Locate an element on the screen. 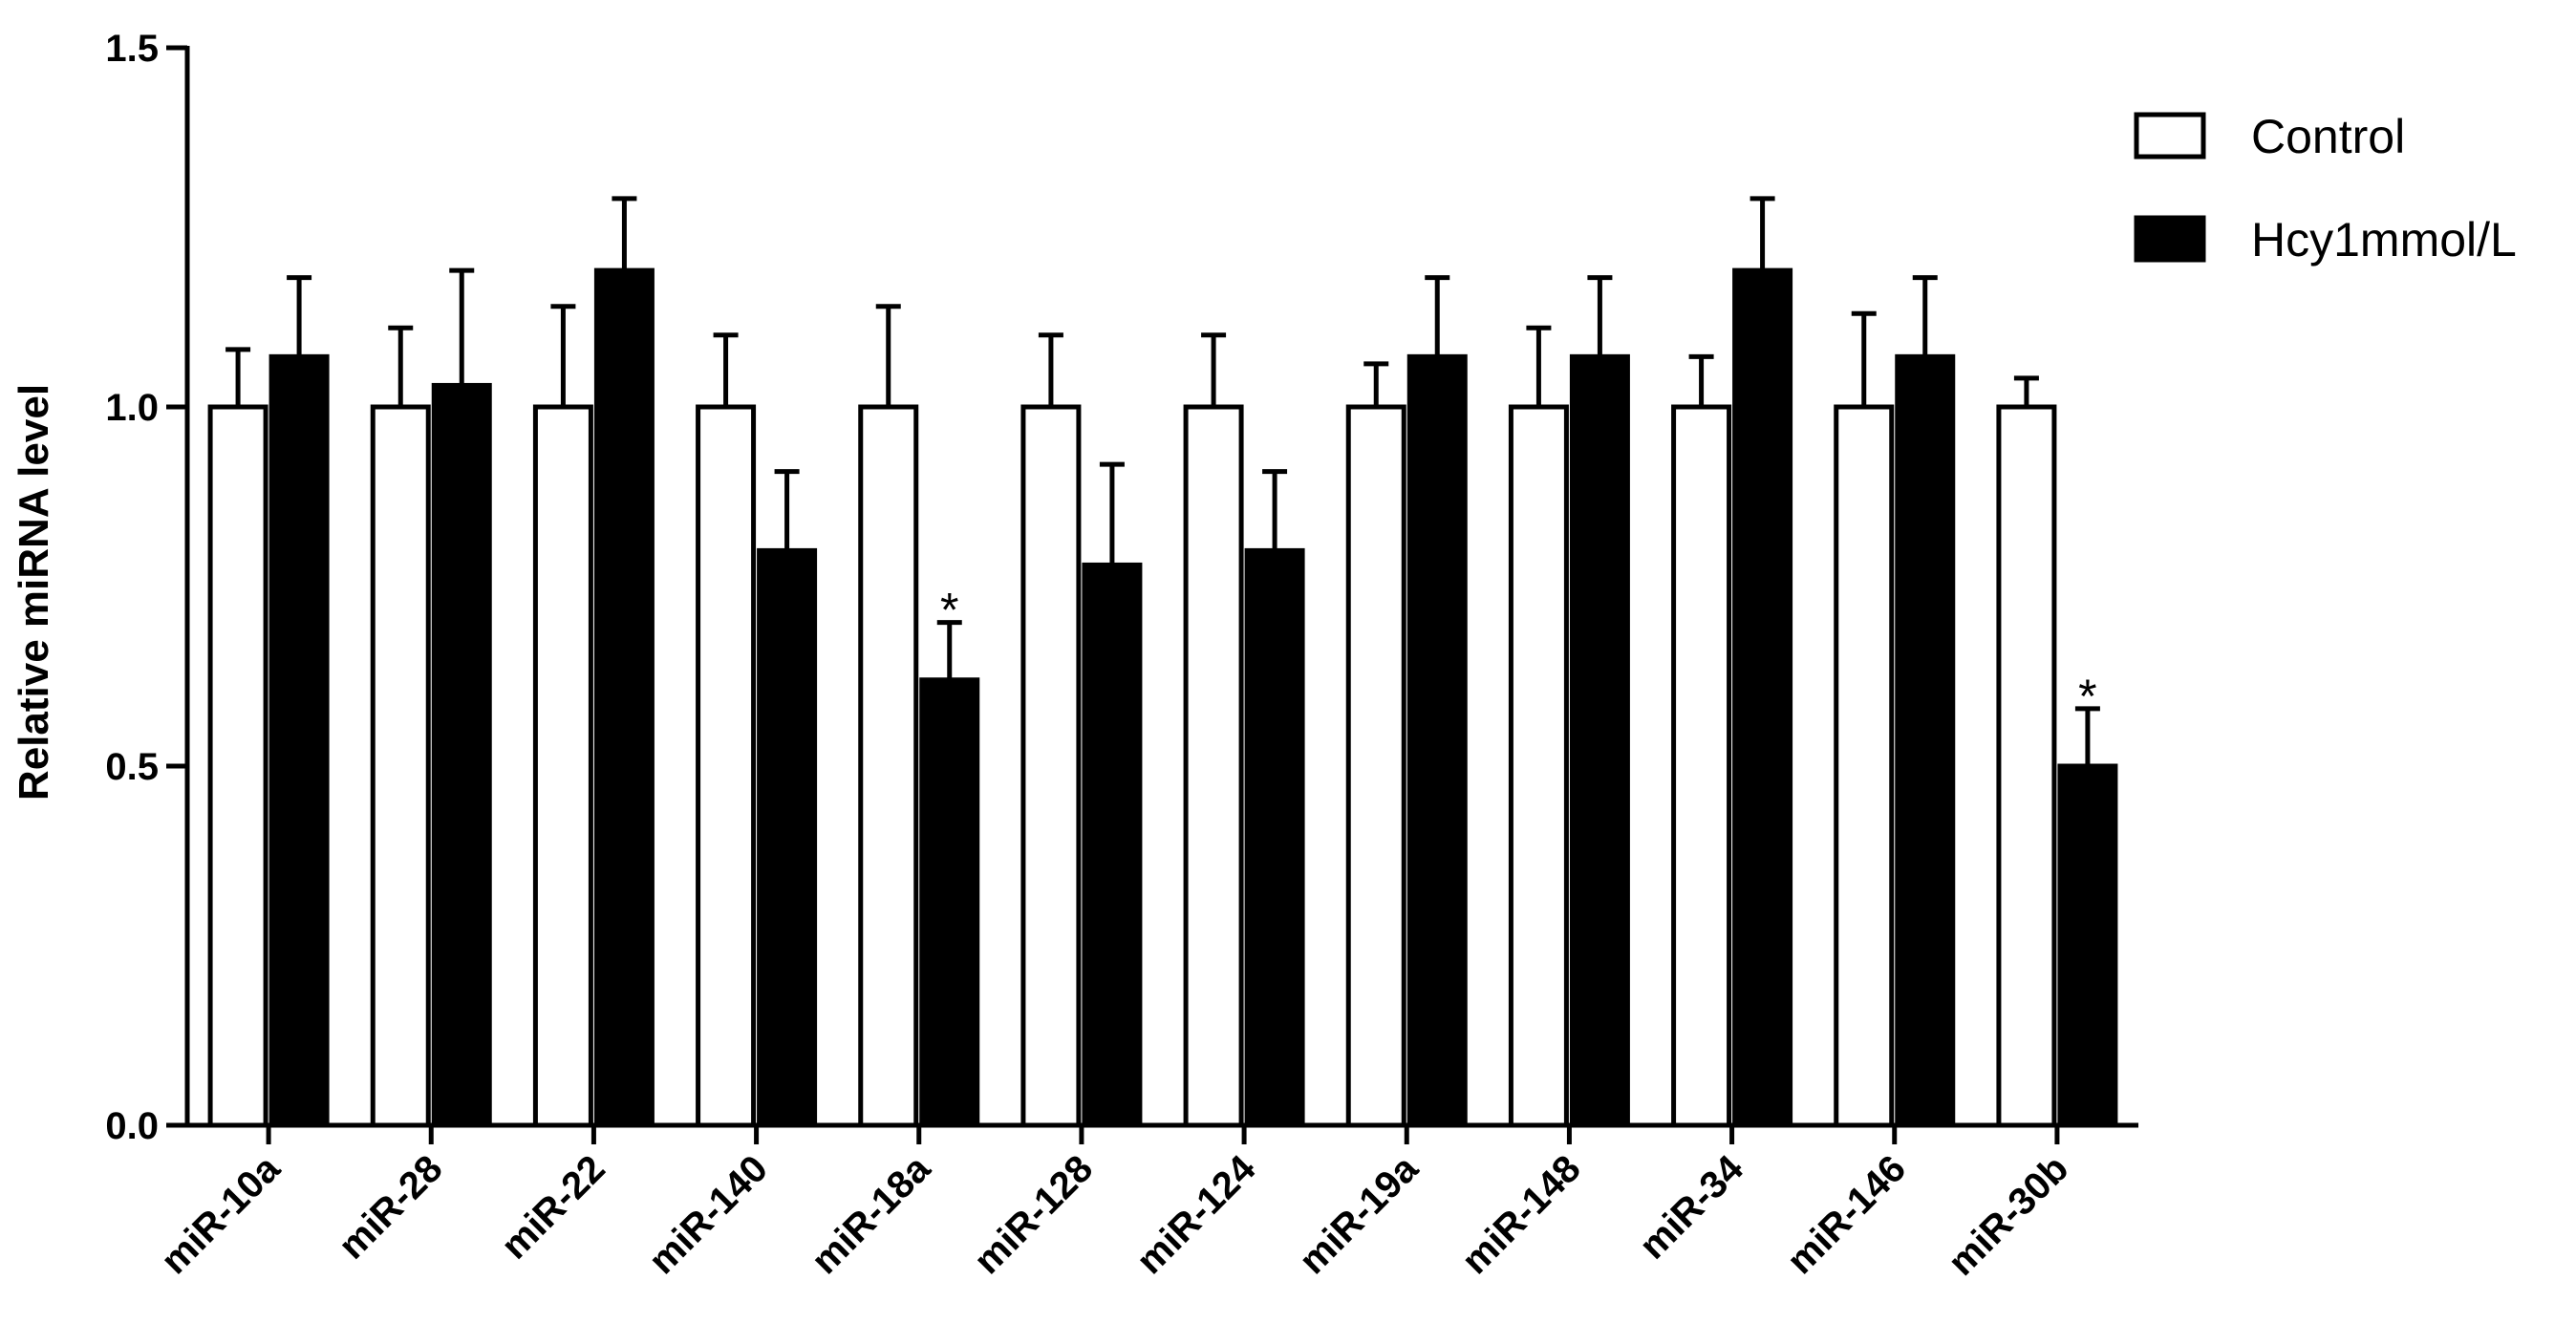 Image resolution: width=2576 pixels, height=1344 pixels. y-tick-label: 0.5 is located at coordinates (132, 767).